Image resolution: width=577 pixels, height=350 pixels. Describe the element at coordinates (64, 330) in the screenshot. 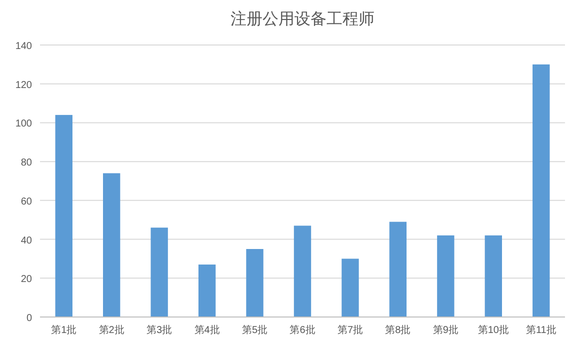

I see `x-tick-label: 第1批` at that location.